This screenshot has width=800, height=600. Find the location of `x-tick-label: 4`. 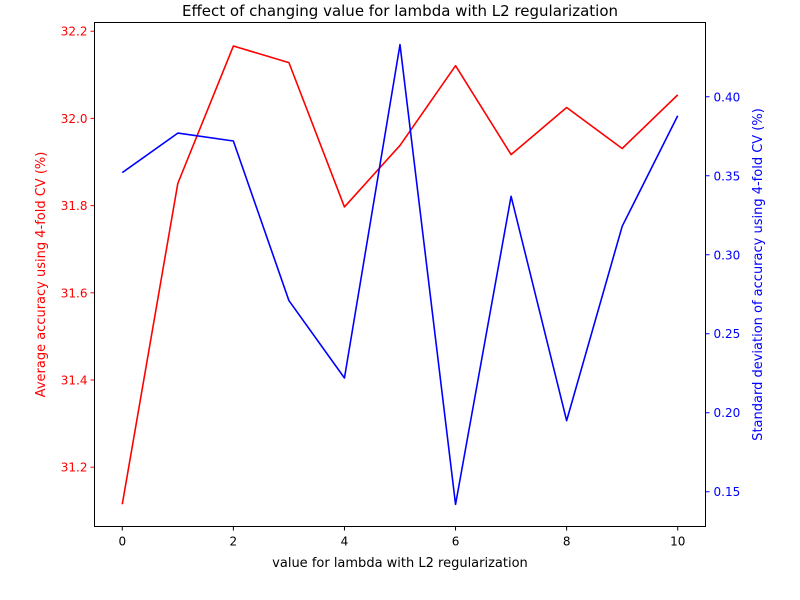

x-tick-label: 4 is located at coordinates (345, 542).